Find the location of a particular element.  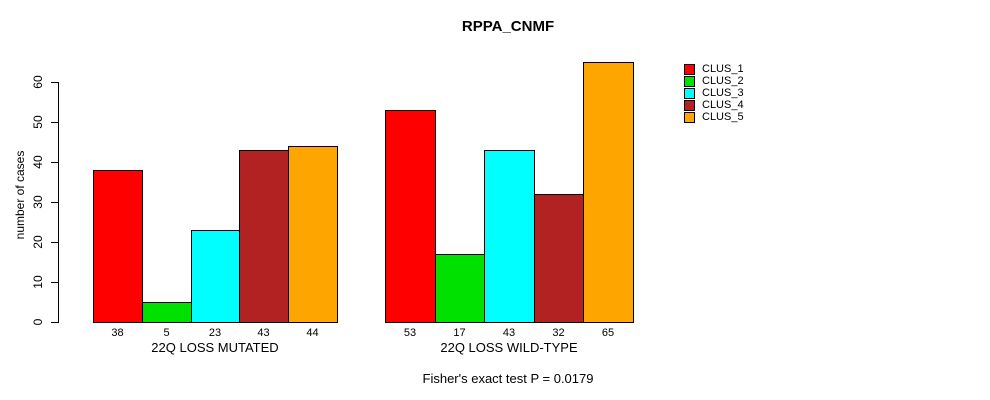

legend-item-clus_4: CLUS_4 is located at coordinates (714, 105).